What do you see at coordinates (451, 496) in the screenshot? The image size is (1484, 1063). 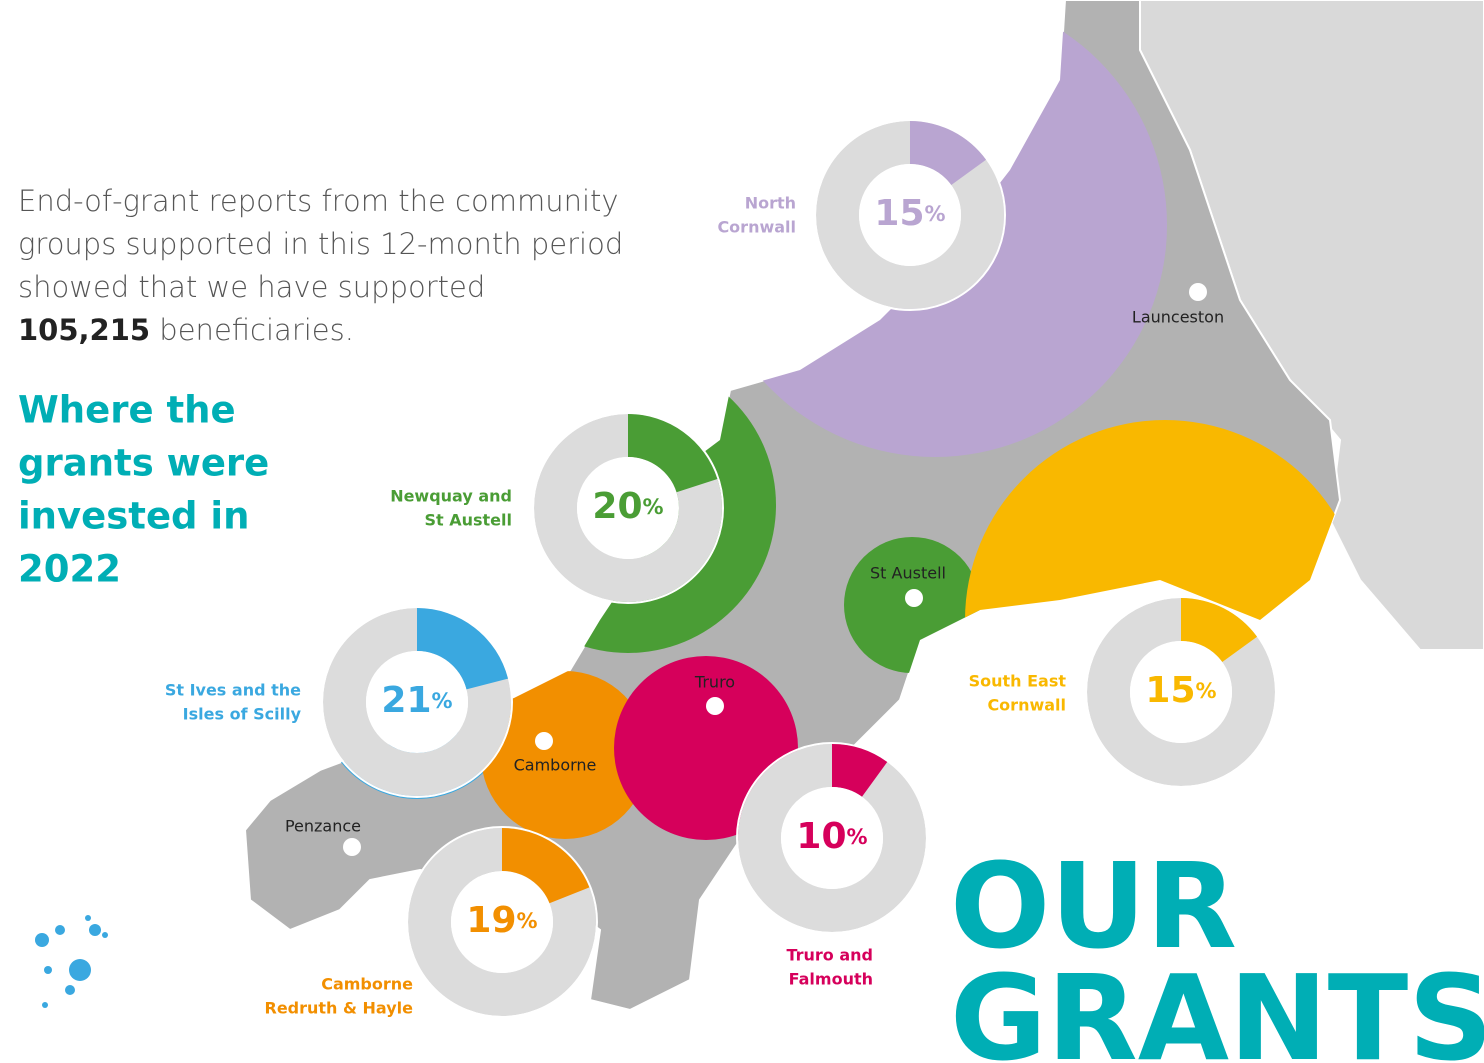 I see `region-name: Newquay and` at bounding box center [451, 496].